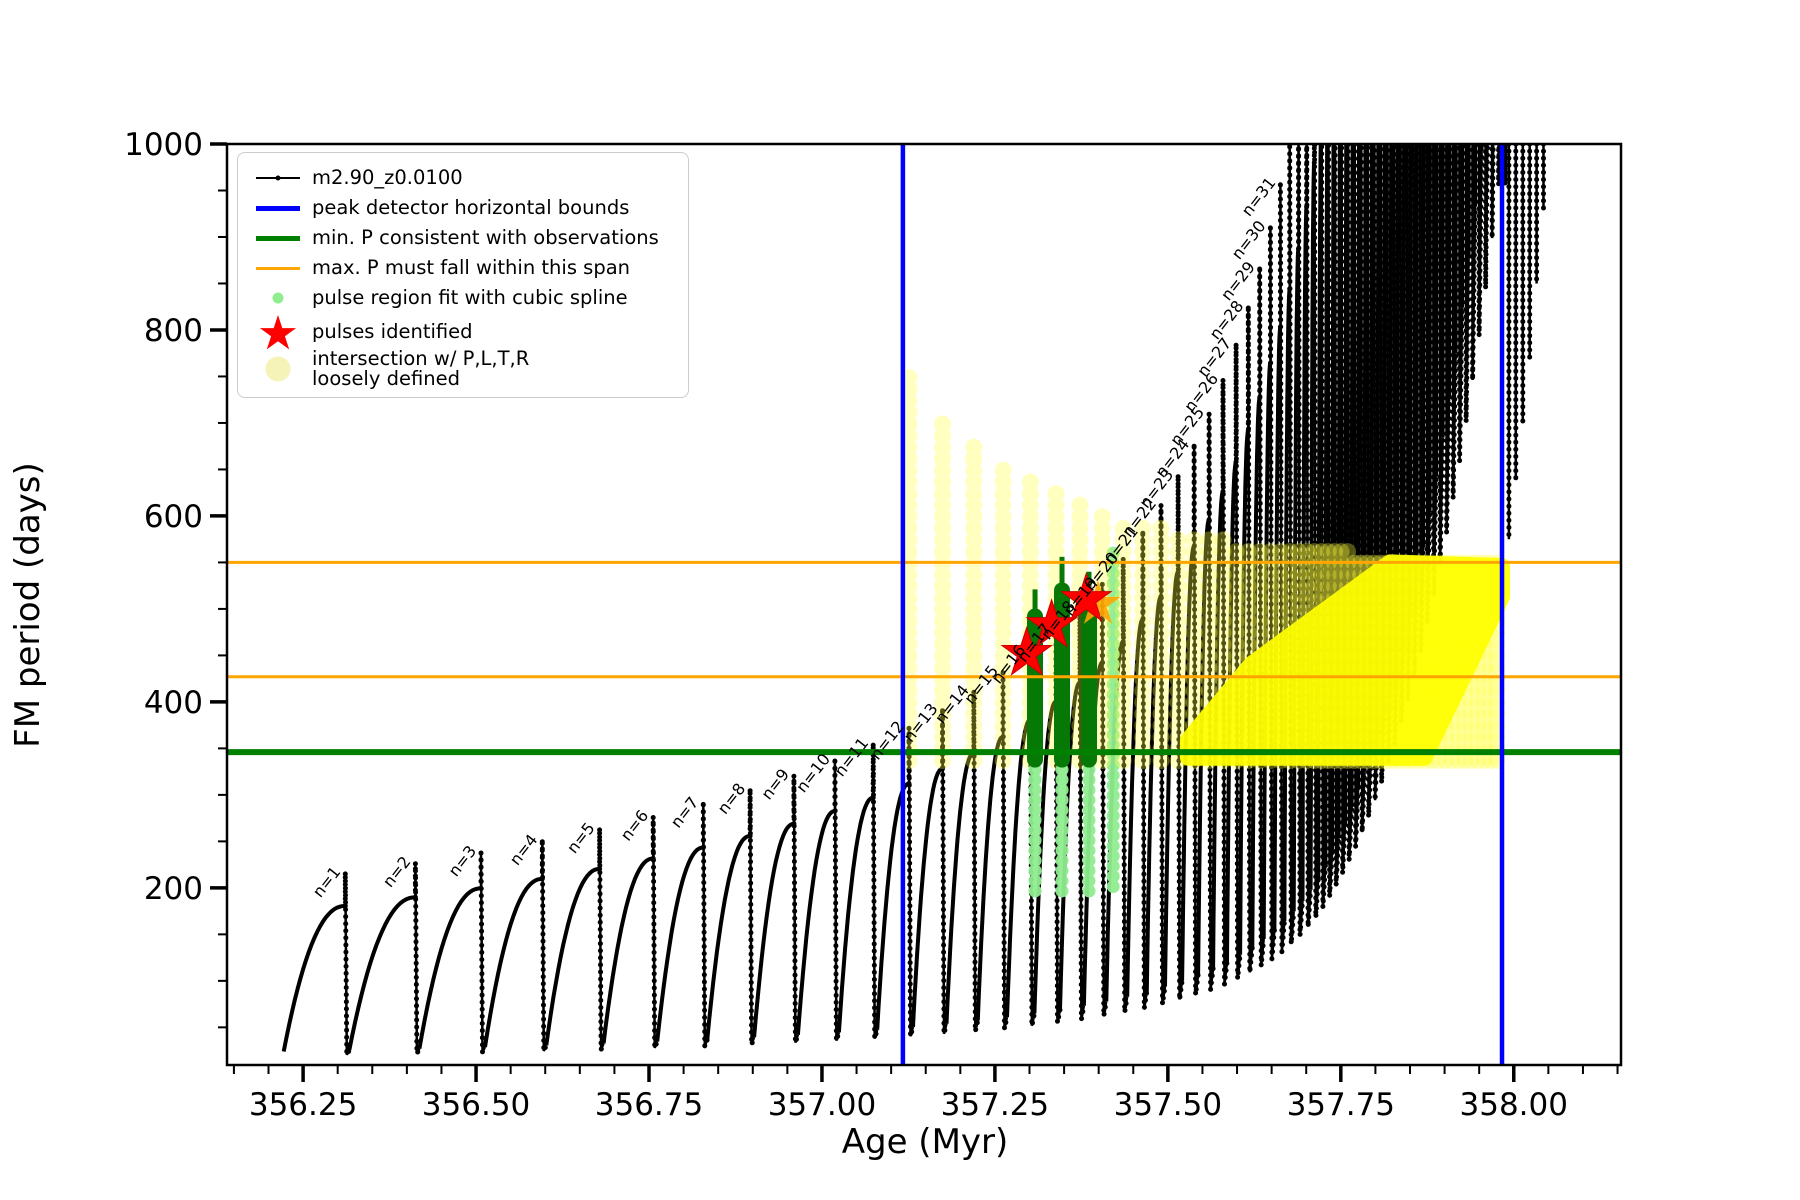  Describe the element at coordinates (278, 369) in the screenshot. I see `big-dot-swatch` at that location.